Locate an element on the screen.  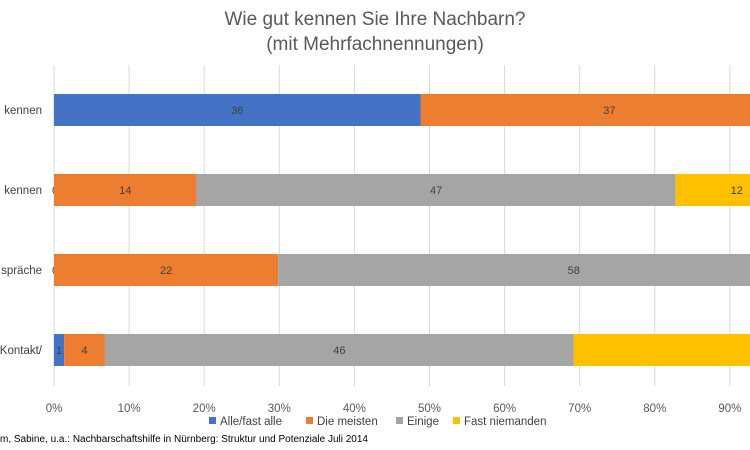
data-label: 12 is located at coordinates (737, 191).